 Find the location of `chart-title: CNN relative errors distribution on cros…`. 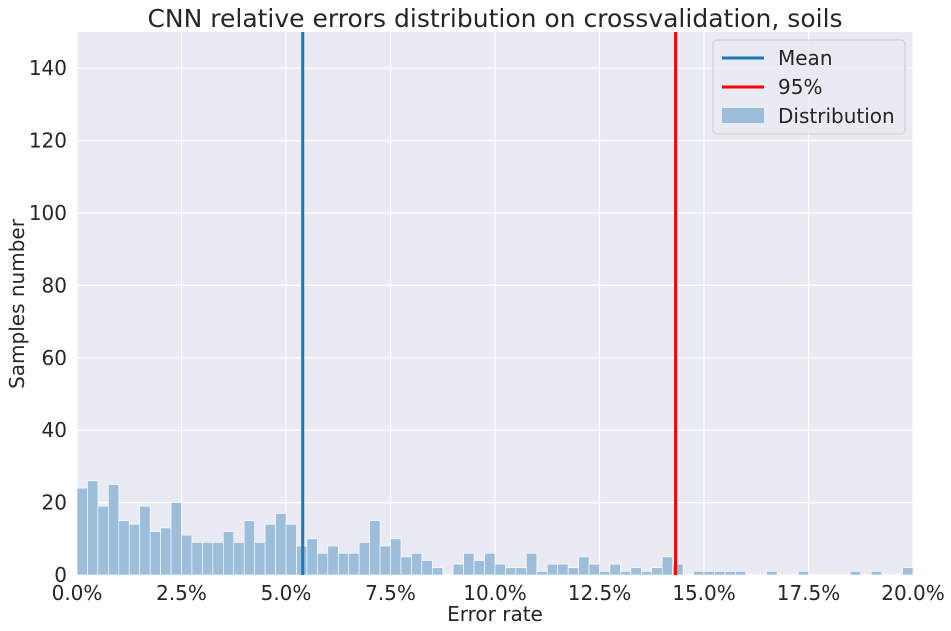

chart-title: CNN relative errors distribution on cros… is located at coordinates (494, 18).